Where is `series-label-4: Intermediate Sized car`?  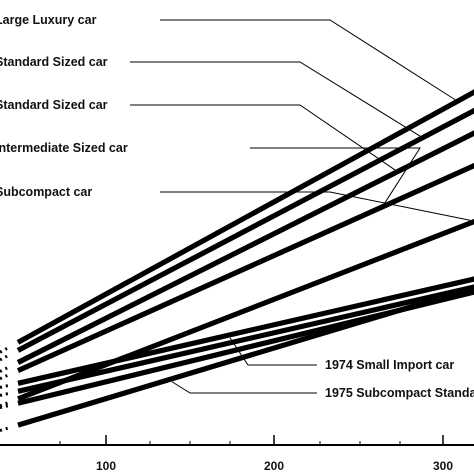 series-label-4: Intermediate Sized car is located at coordinates (64, 148).